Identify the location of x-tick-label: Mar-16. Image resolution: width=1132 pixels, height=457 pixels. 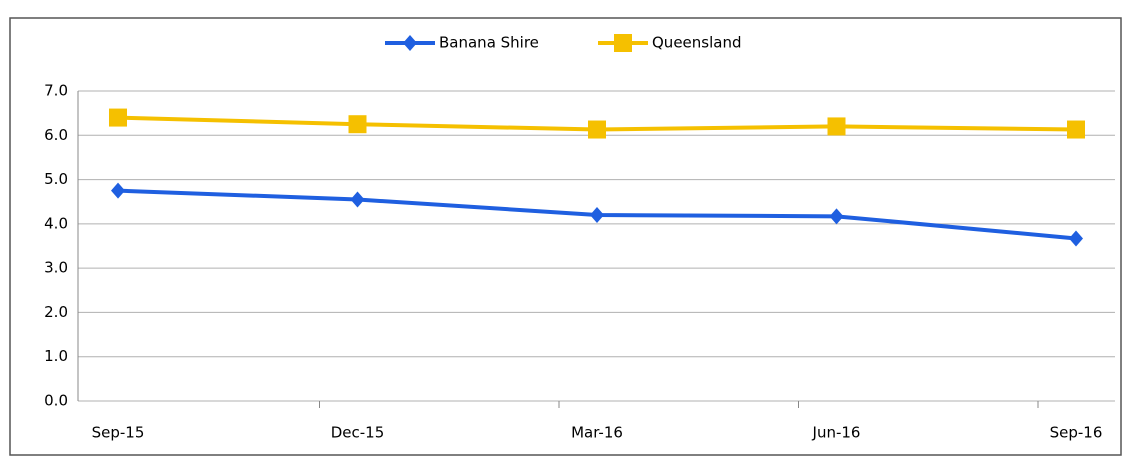
(597, 433).